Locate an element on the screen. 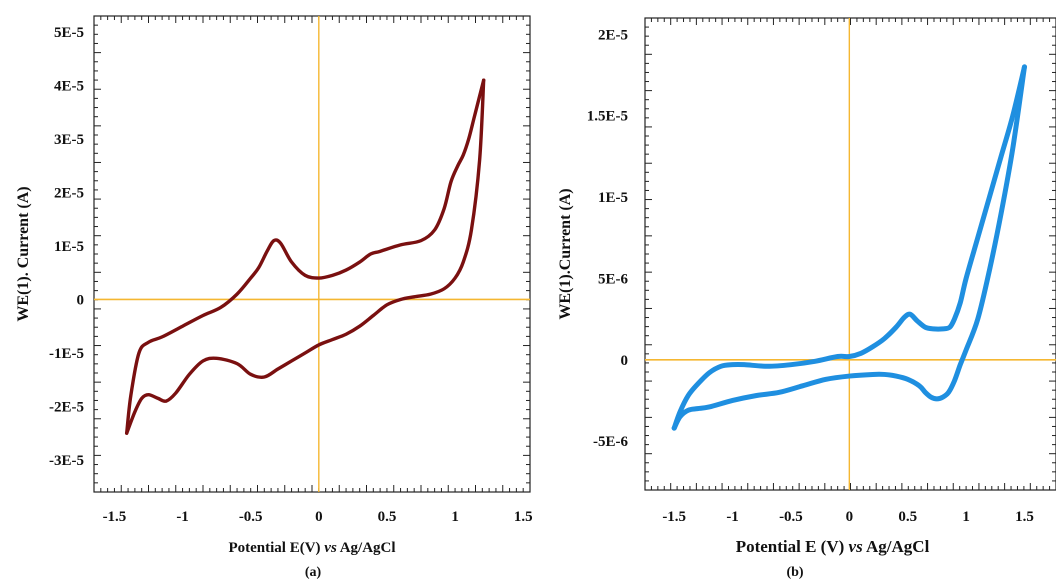 This screenshot has width=1056, height=581. x-axis-title: Potential E(V) vs Ag/AgCl is located at coordinates (311, 548).